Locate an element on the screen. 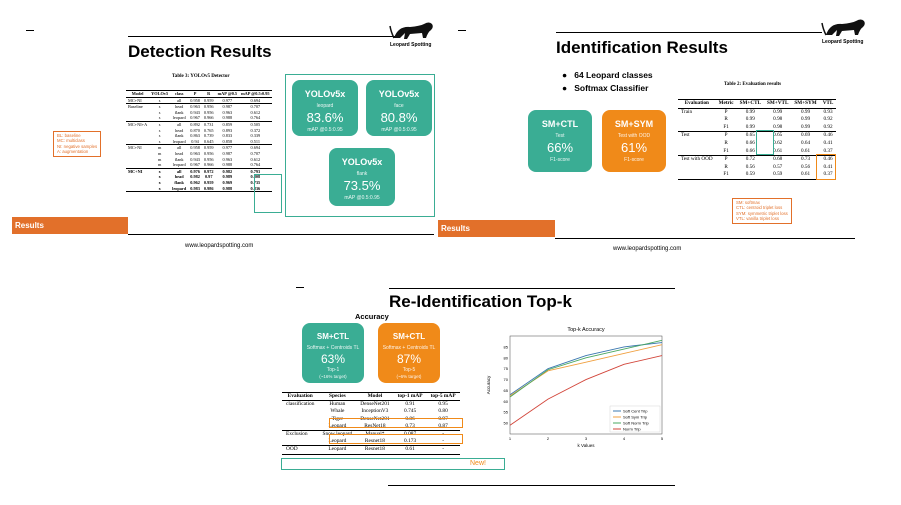 The width and height of the screenshot is (901, 505). card-subtitle: face is located at coordinates (399, 105).